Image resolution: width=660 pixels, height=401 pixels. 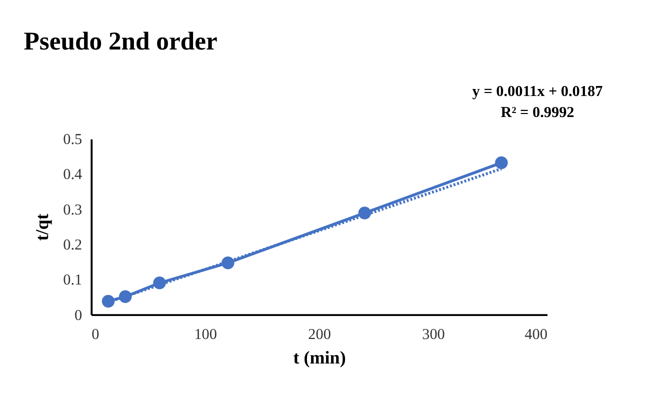 I want to click on y-tick-label: 0.3, so click(x=72, y=209).